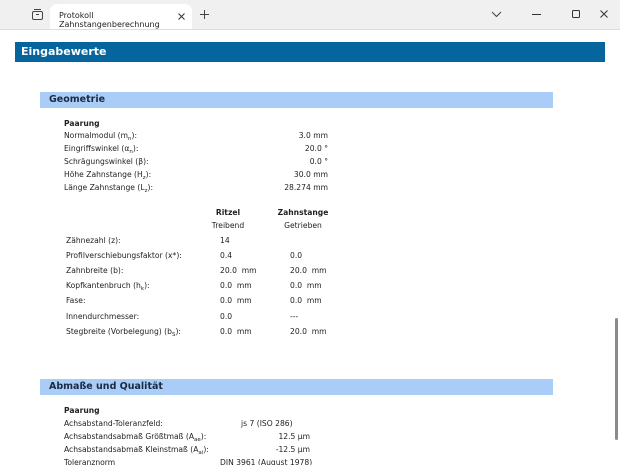 This screenshot has height=465, width=620. I want to click on value: js 7 (ISO 286), so click(267, 423).